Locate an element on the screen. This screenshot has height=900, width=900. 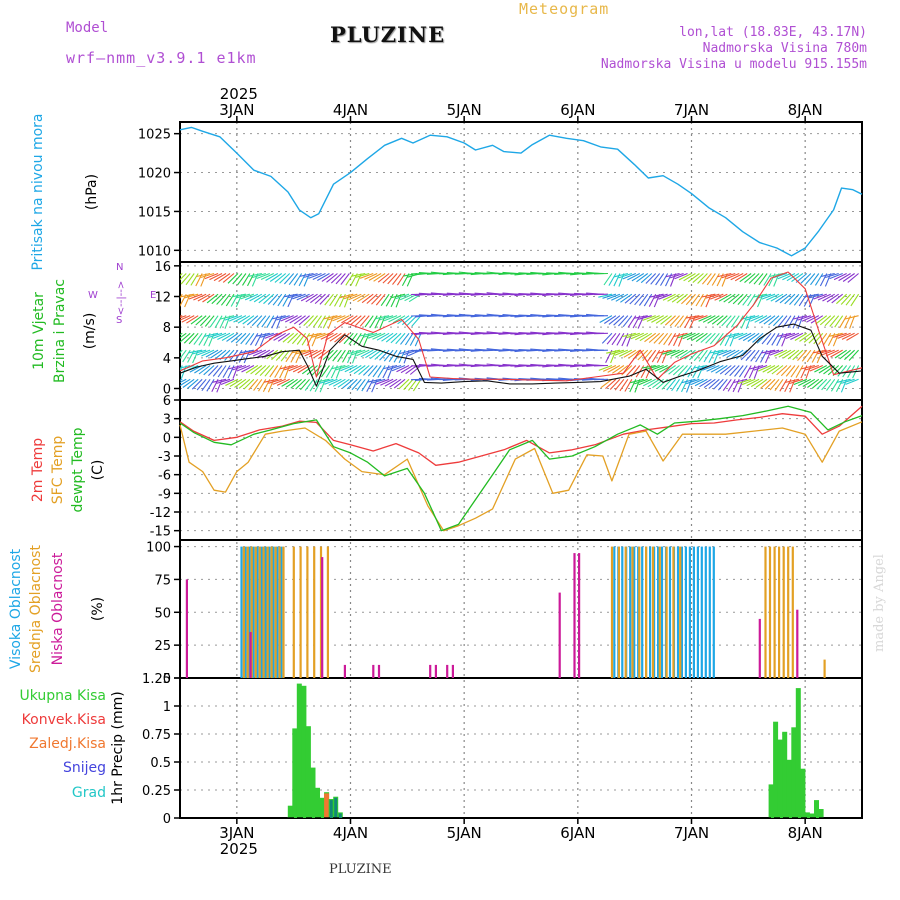
pressure-tick-label: 1020 is located at coordinates (154, 174).